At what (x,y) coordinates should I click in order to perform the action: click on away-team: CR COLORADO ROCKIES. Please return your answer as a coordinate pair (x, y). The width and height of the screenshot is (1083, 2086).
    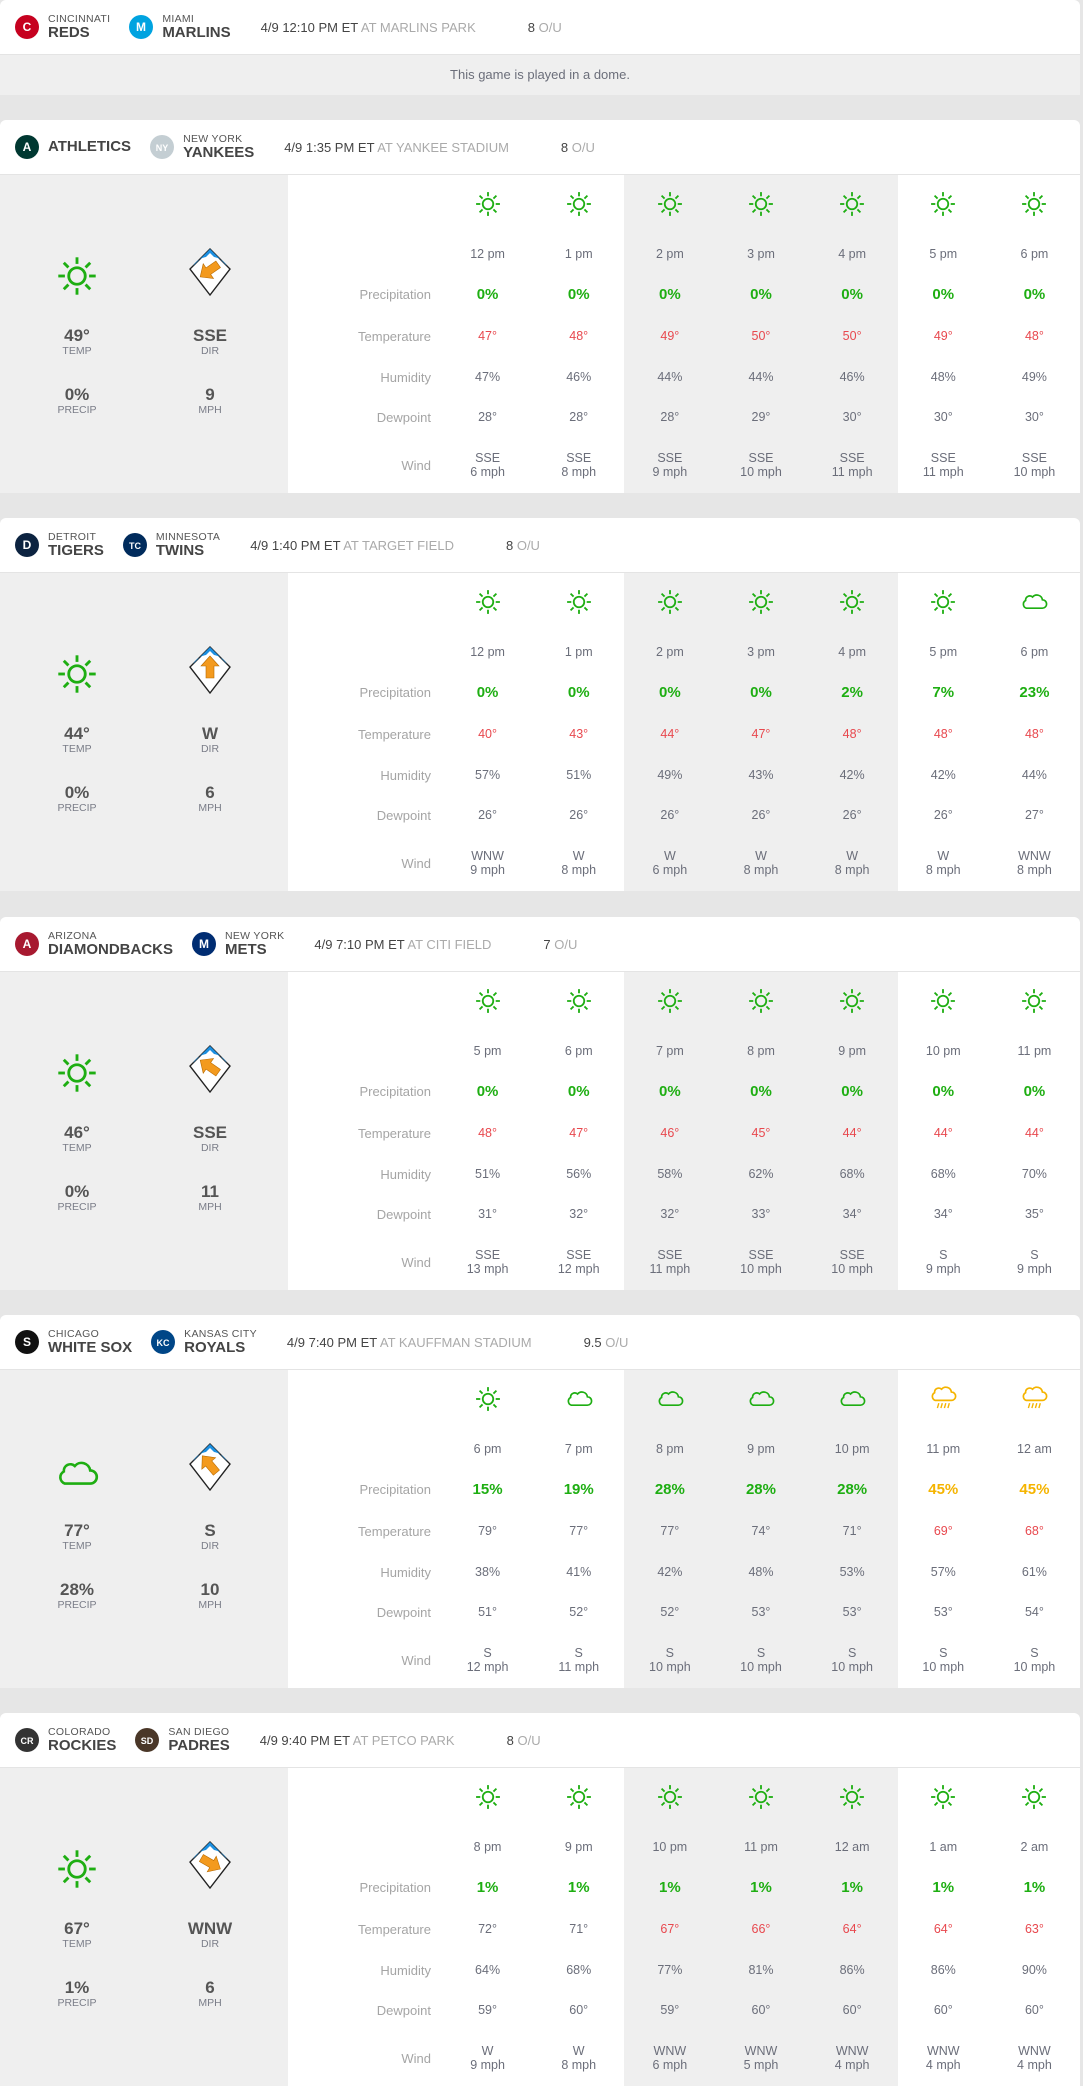
    Looking at the image, I should click on (65, 1740).